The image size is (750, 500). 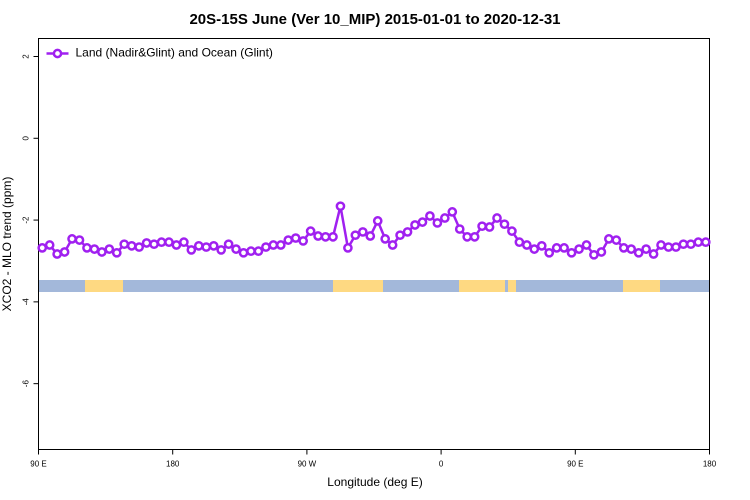 What do you see at coordinates (26, 302) in the screenshot?
I see `y-tick-label: -4` at bounding box center [26, 302].